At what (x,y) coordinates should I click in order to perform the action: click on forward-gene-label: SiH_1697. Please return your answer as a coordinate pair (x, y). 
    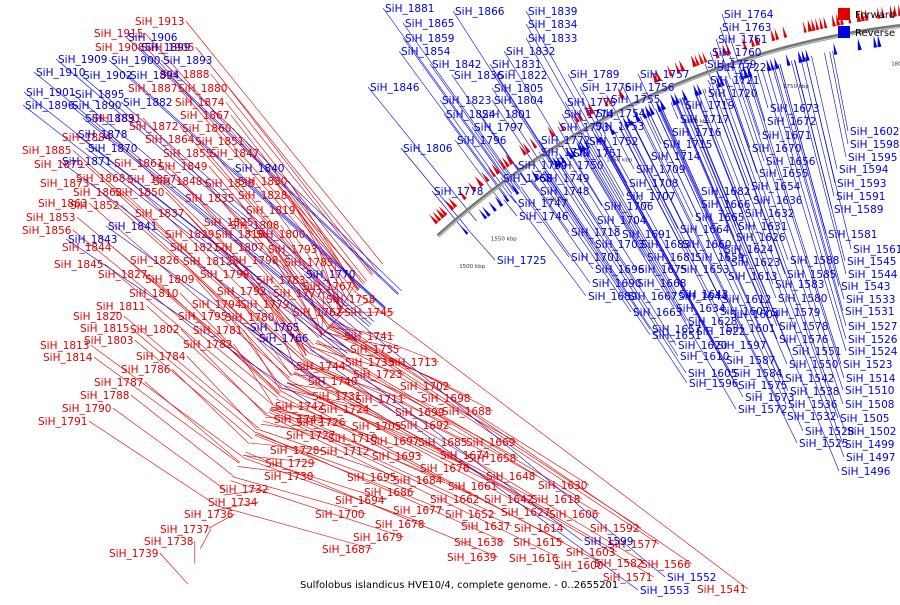
    Looking at the image, I should click on (394, 442).